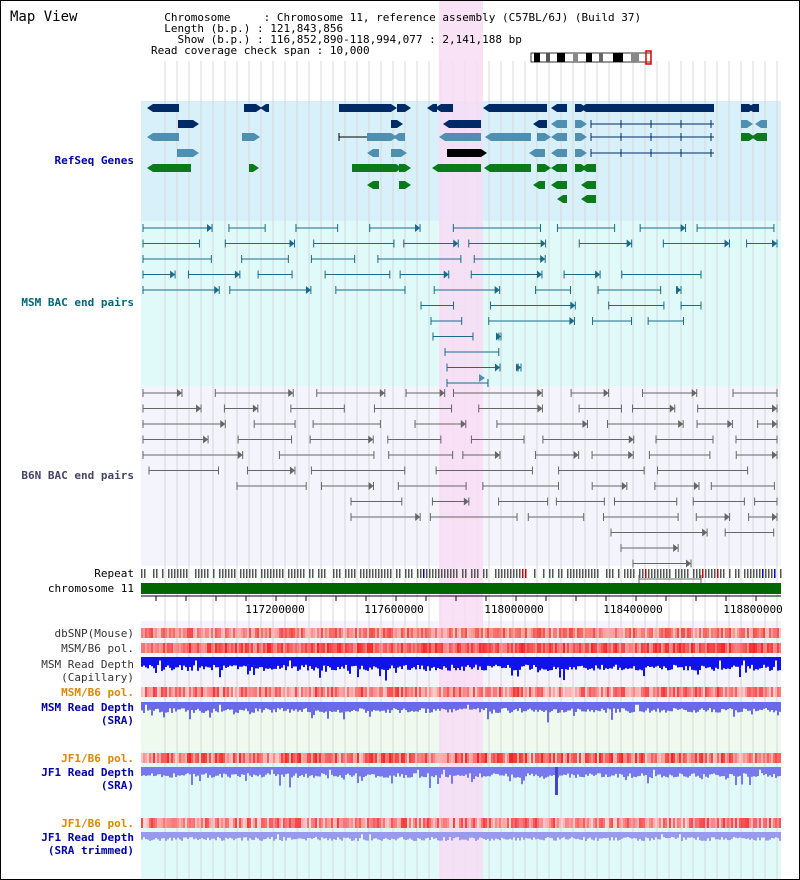 Image resolution: width=800 pixels, height=880 pixels. I want to click on track-label-dbsnp: dbSNP(Mouse), so click(94, 633).